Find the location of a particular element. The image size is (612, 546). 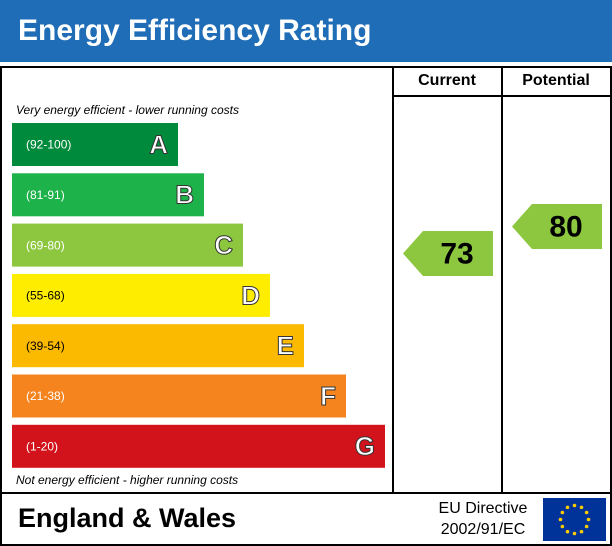

band-letter: B is located at coordinates (184, 195).